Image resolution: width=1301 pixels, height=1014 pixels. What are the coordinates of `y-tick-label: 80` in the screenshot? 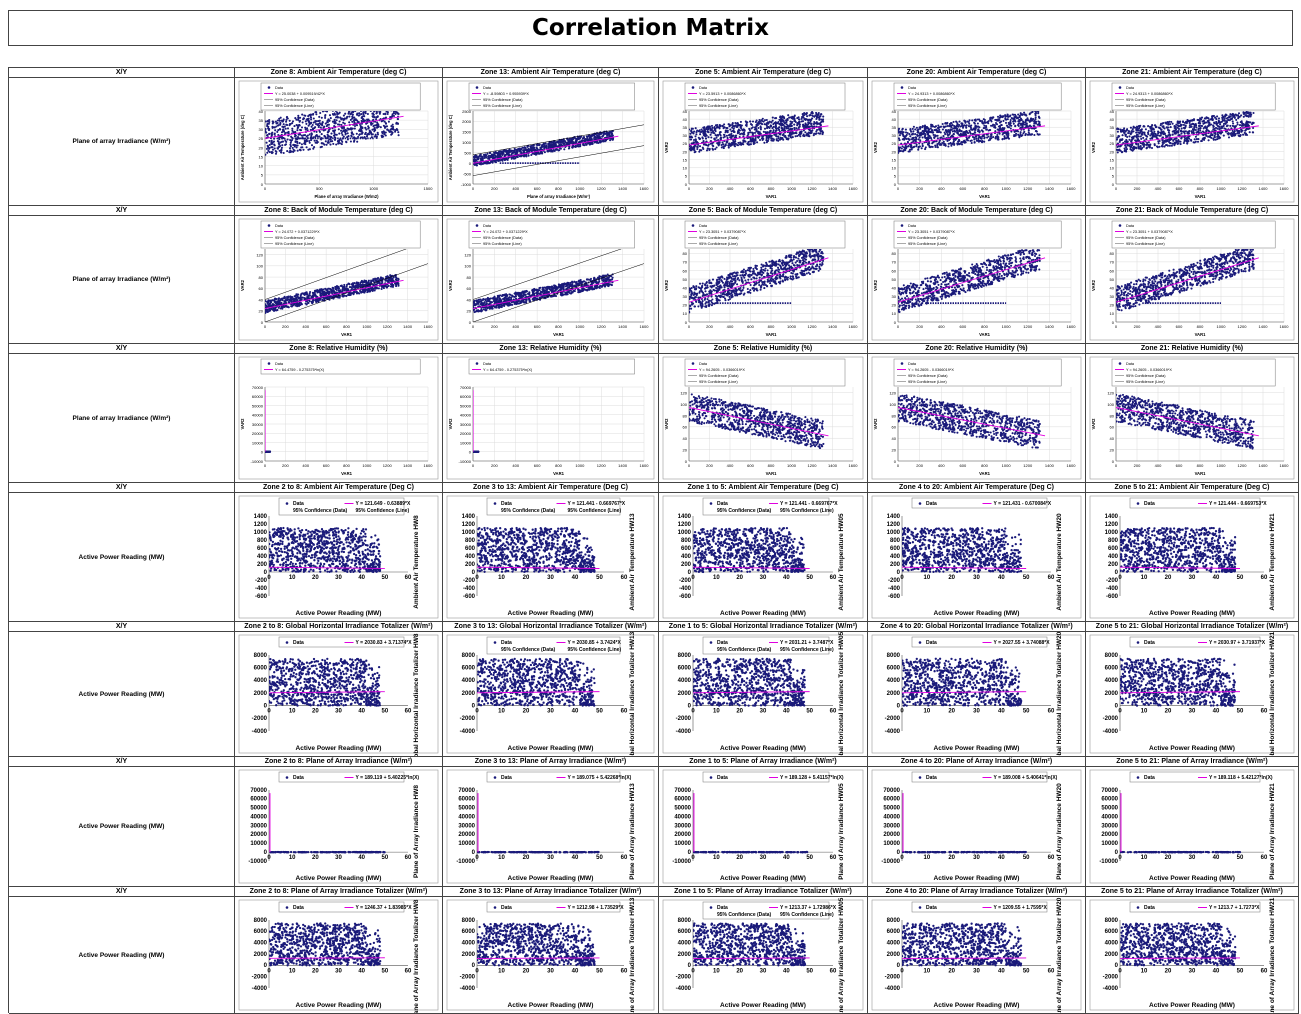 It's located at (261, 277).